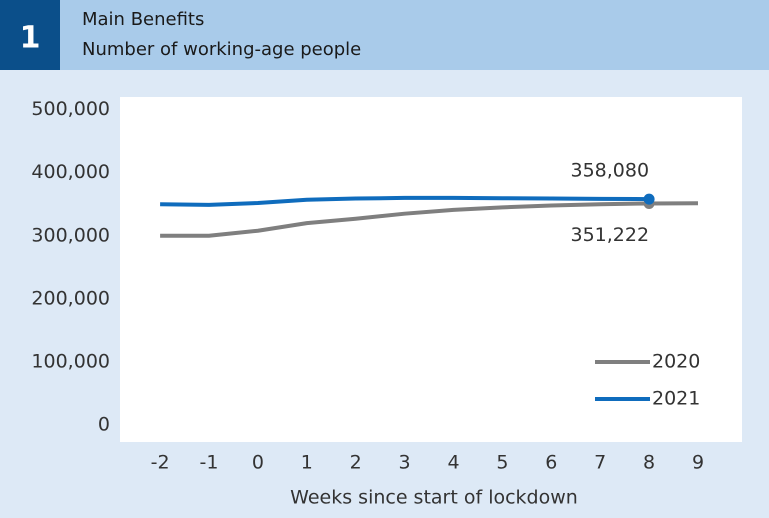  I want to click on y-tick-label: 500,000, so click(70, 109).